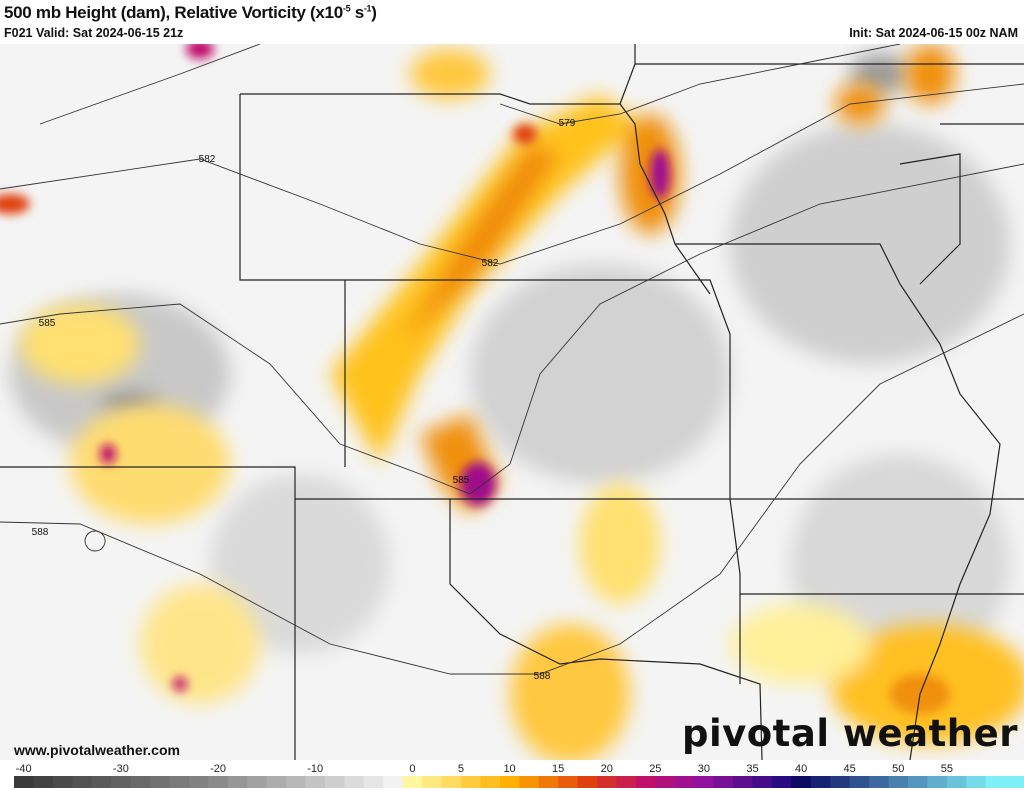  I want to click on colorbar-tick-label: 50, so click(898, 769).